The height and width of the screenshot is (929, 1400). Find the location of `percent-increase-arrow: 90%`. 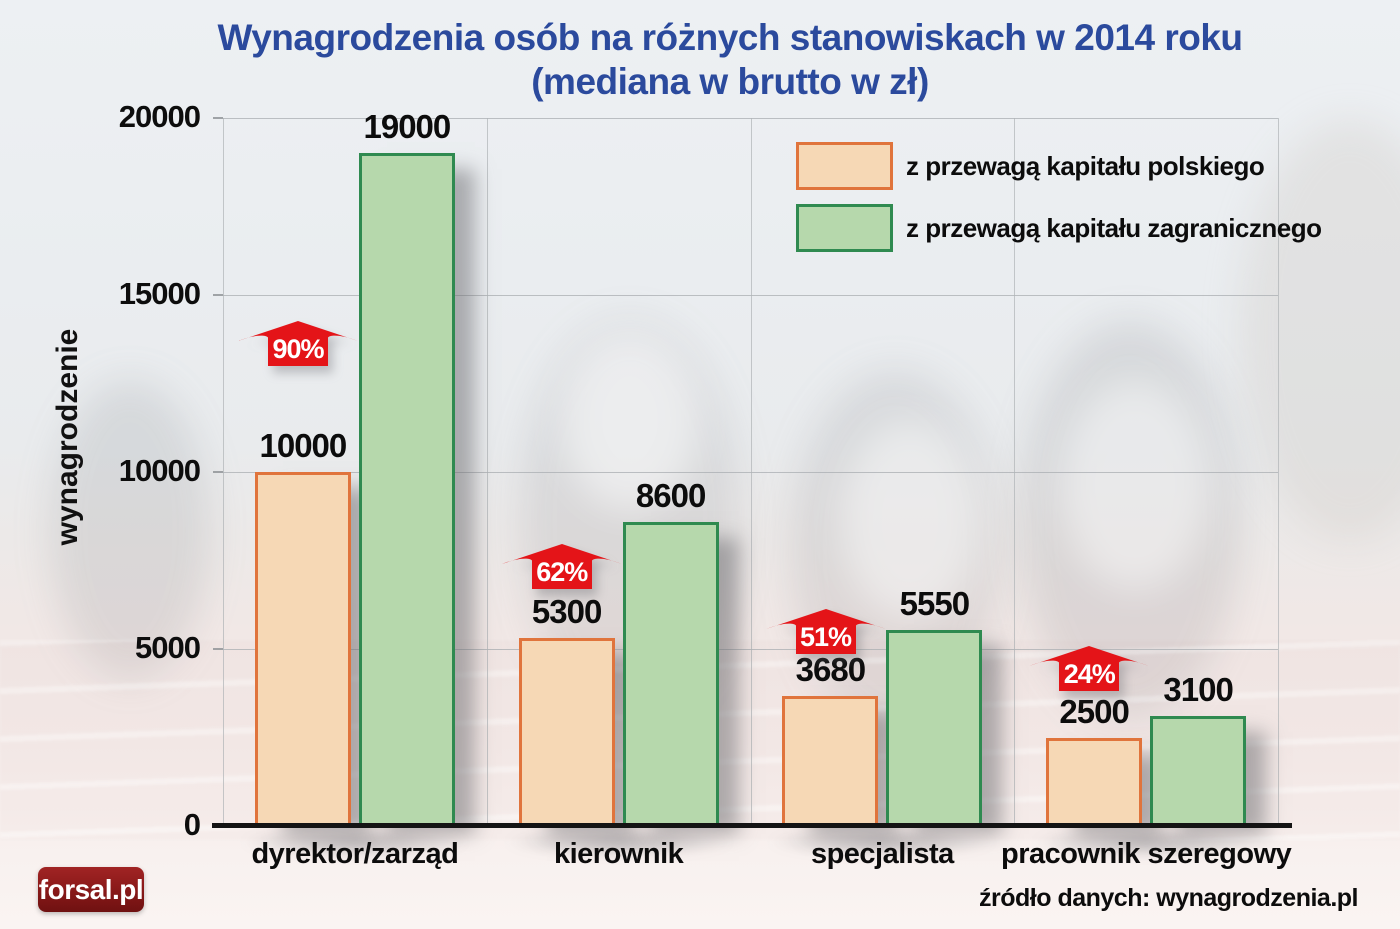

percent-increase-arrow: 90% is located at coordinates (298, 343).